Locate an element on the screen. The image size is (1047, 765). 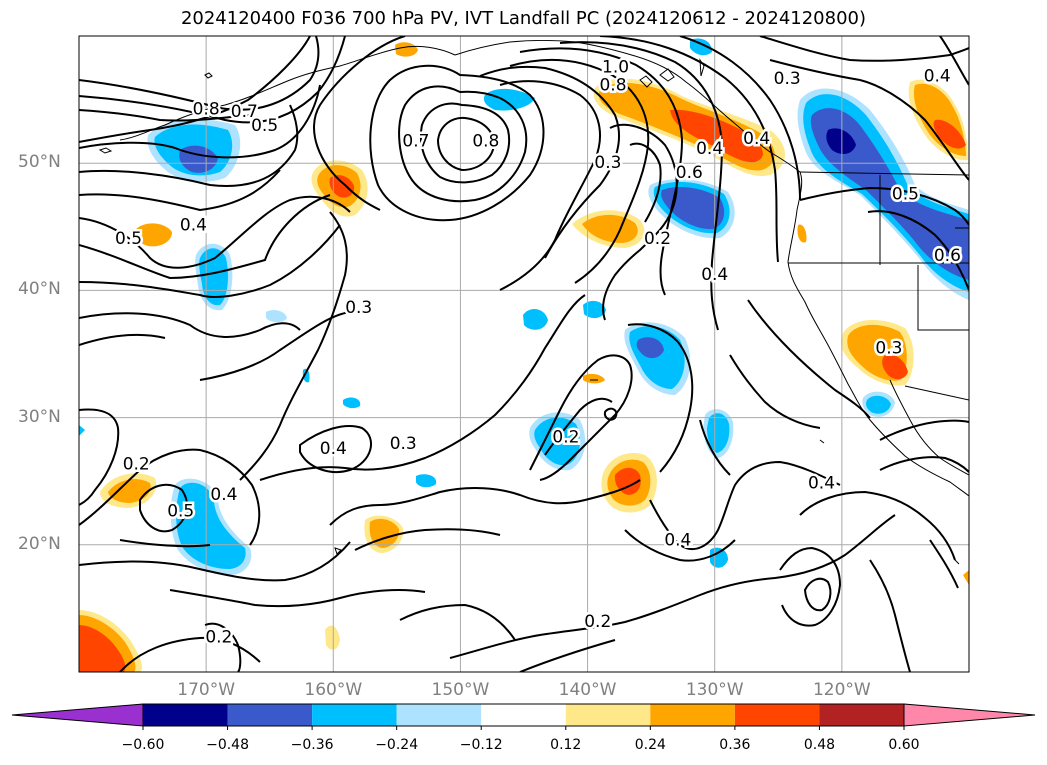
contour-label: 1.0 is located at coordinates (615, 68).